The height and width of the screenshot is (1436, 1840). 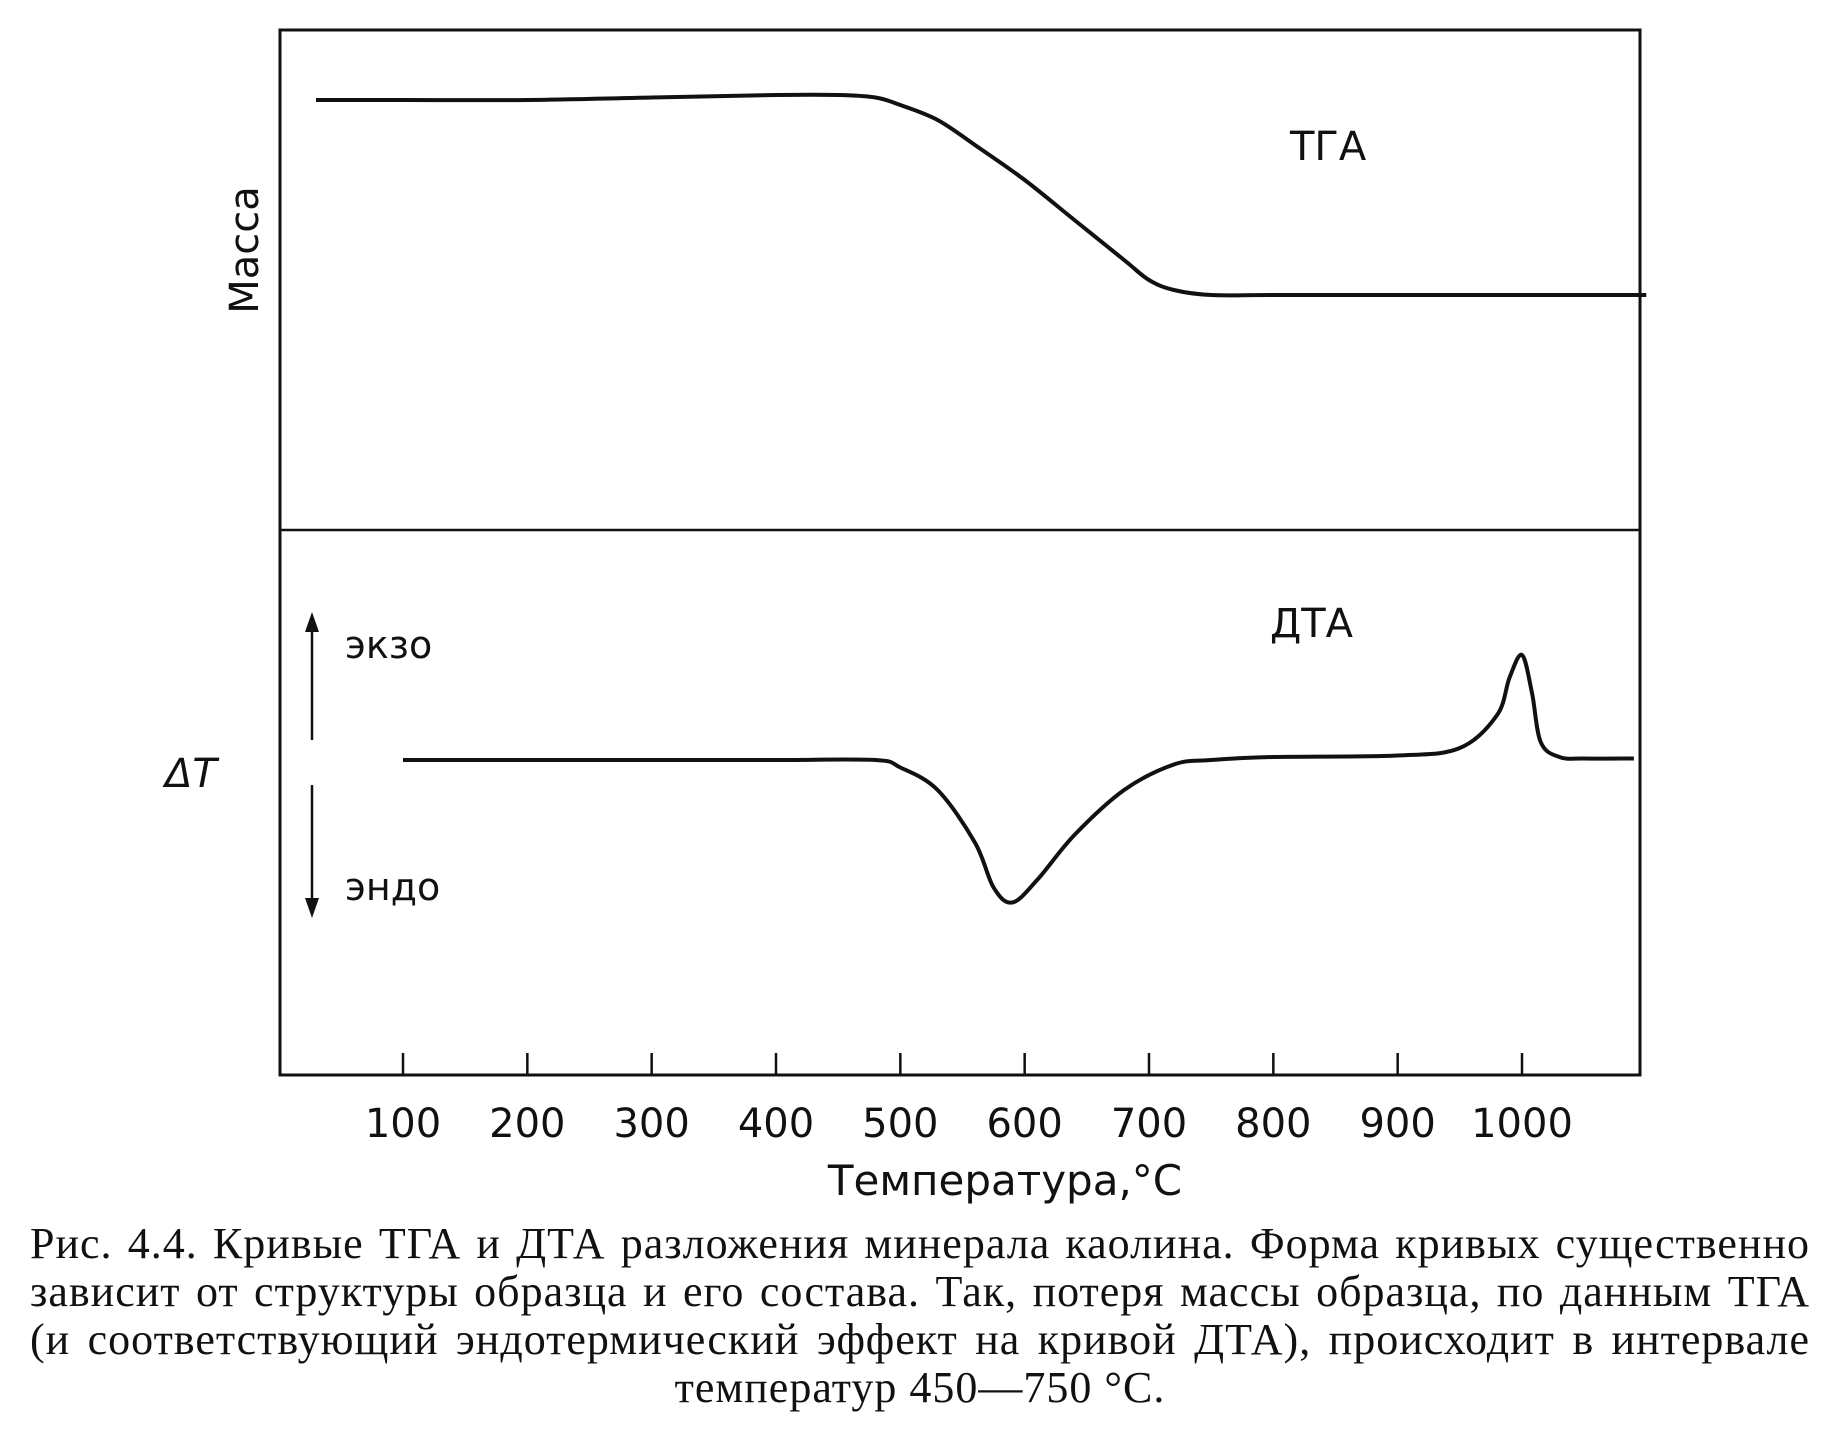 I want to click on endo-arrow-head, so click(x=312, y=908).